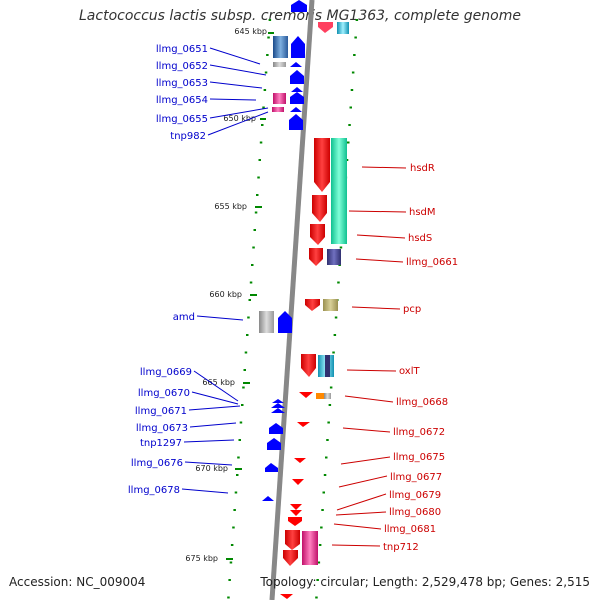 The height and width of the screenshot is (600, 600). Describe the element at coordinates (401, 547) in the screenshot. I see `gene-label: tnp712` at that location.